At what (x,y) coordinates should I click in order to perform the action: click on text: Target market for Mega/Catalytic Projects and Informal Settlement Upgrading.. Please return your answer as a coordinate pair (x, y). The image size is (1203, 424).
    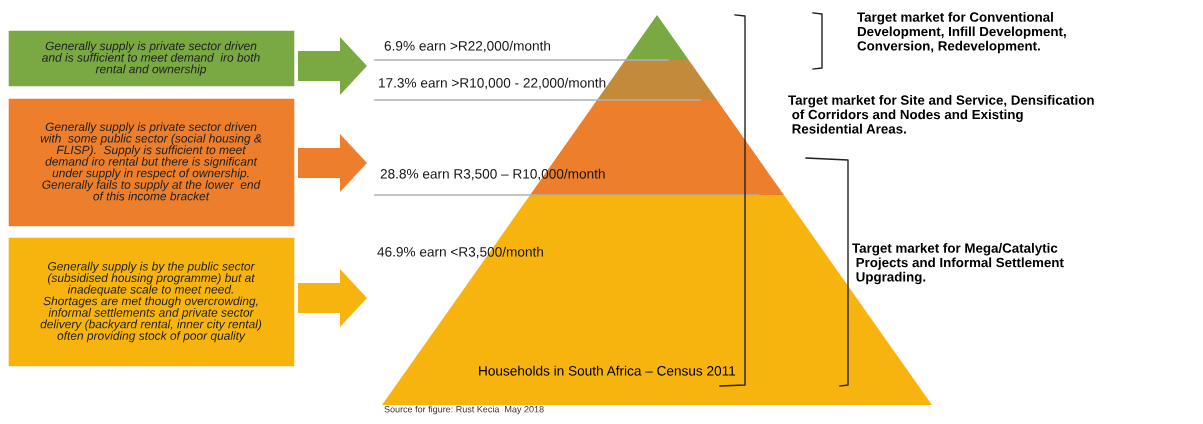
    Looking at the image, I should click on (958, 264).